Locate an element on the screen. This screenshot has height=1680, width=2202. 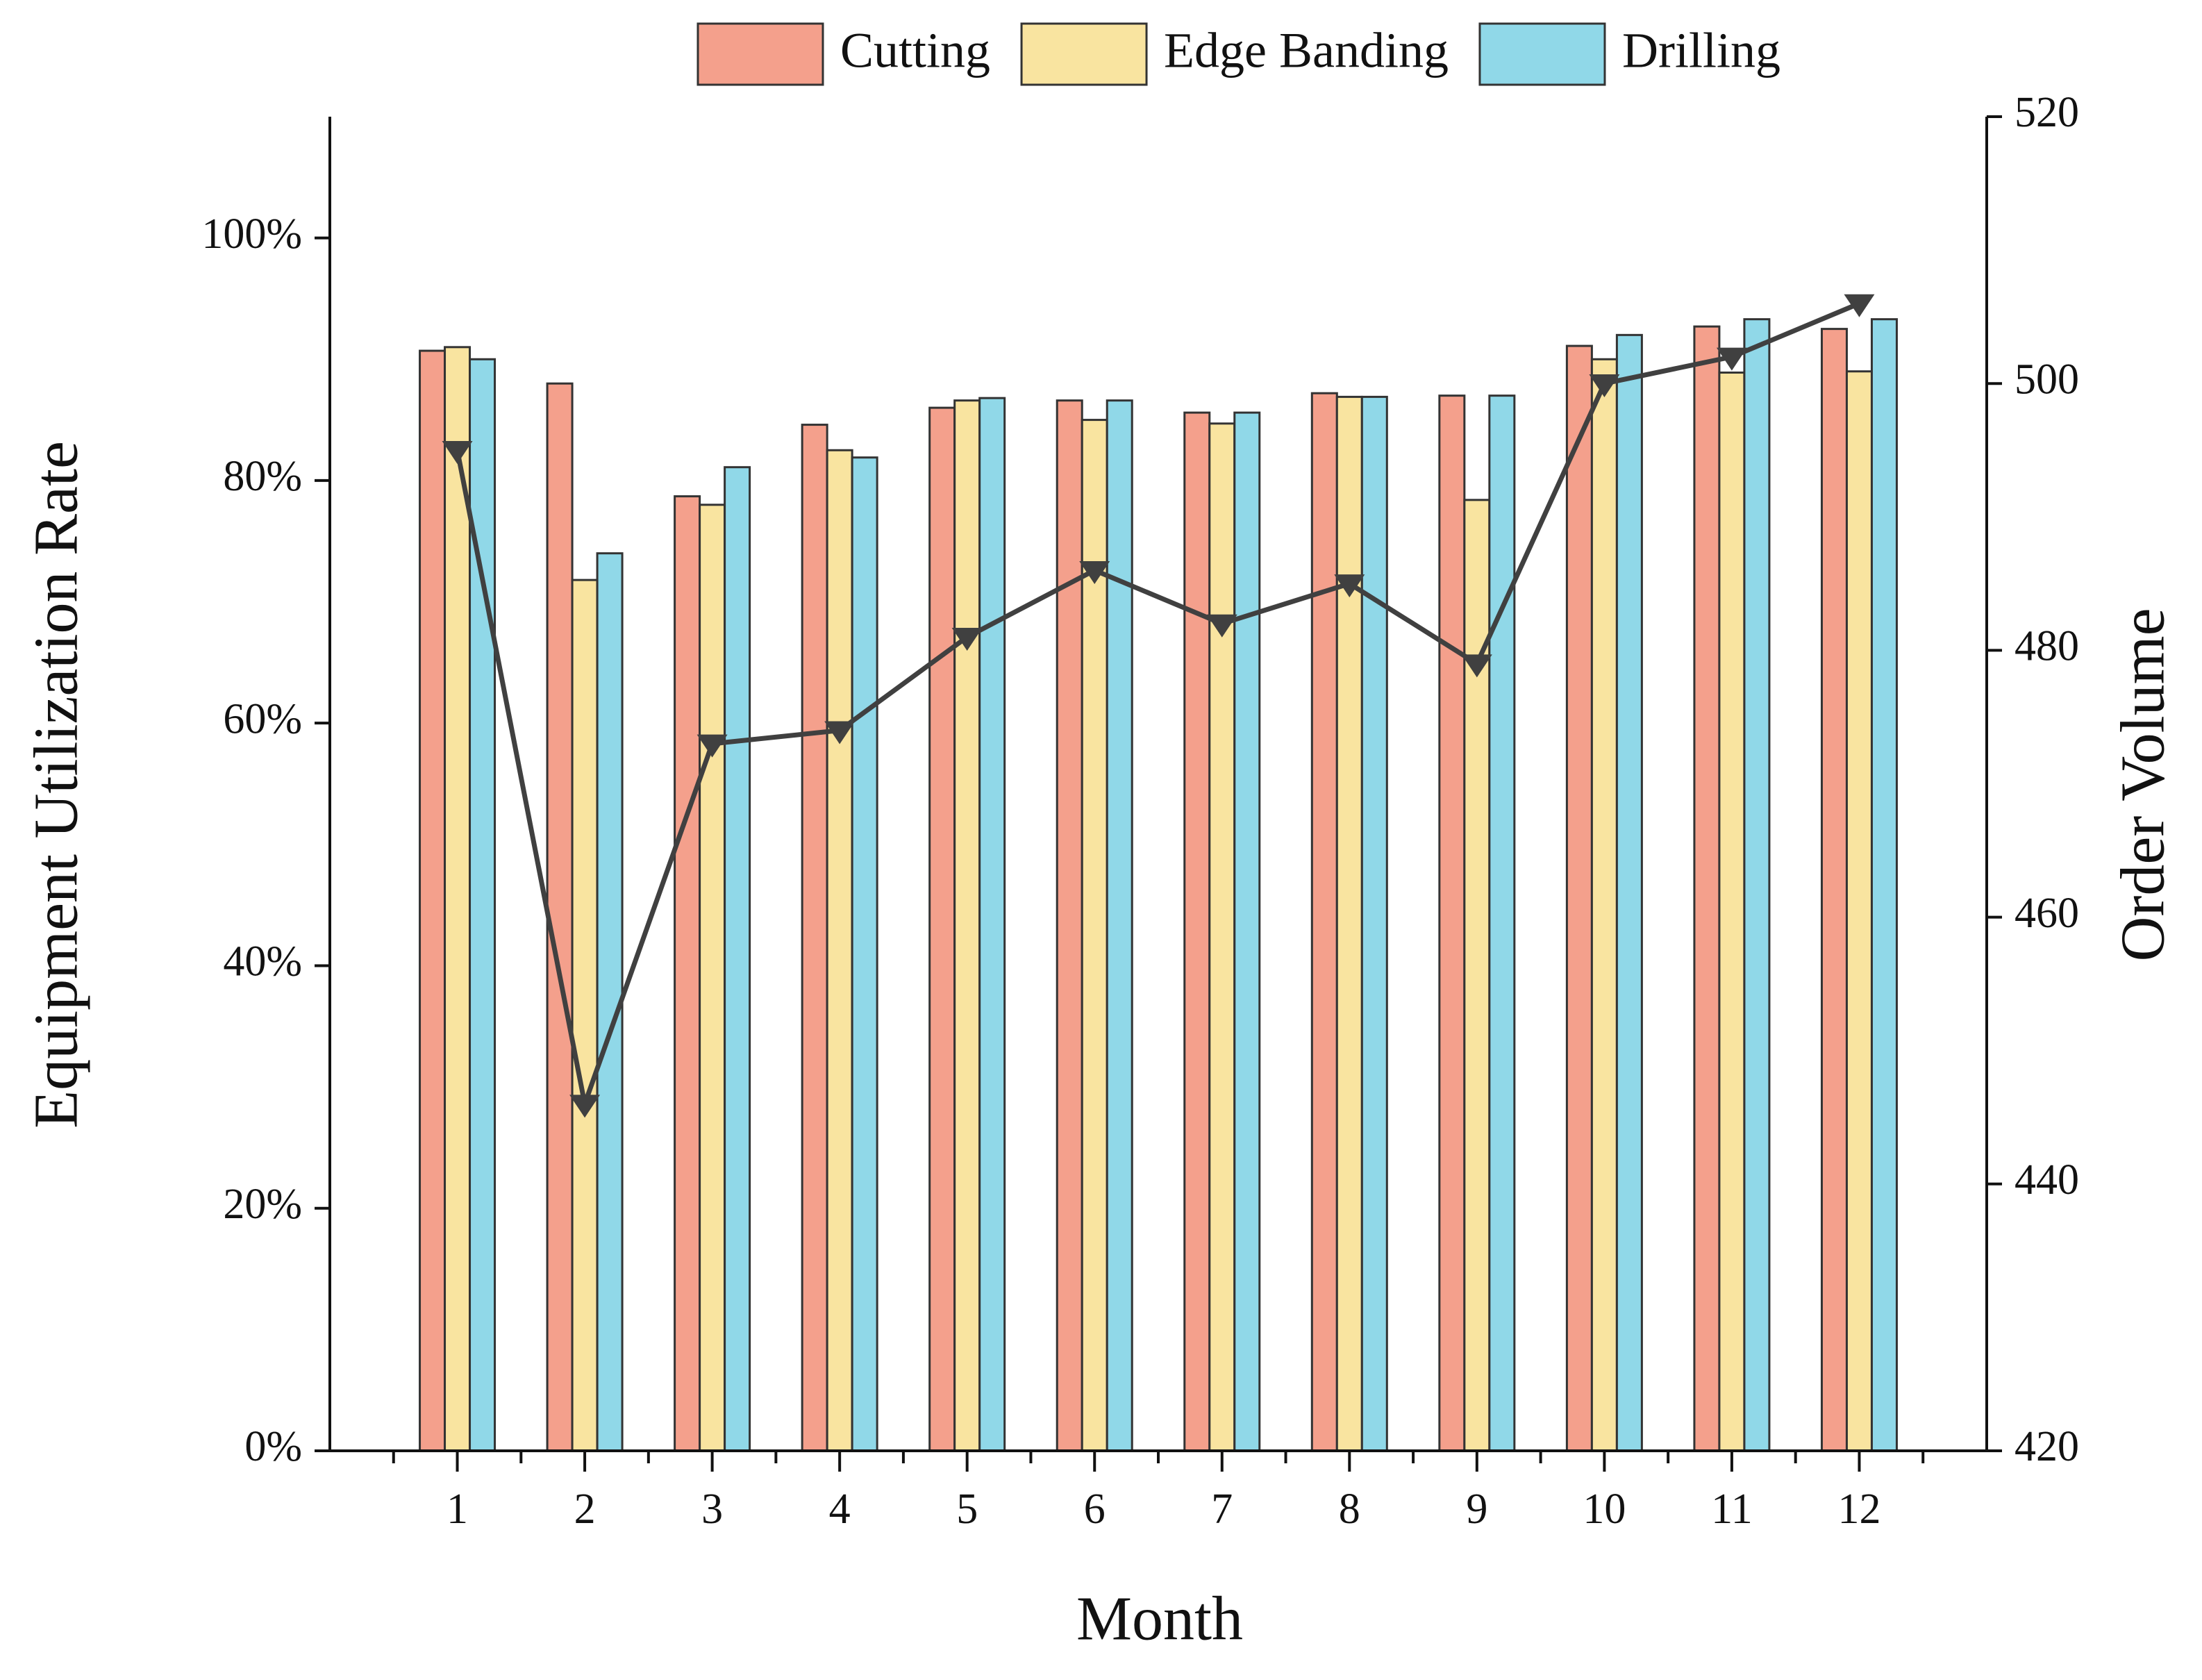
y-tick-label: 80% is located at coordinates (262, 476).